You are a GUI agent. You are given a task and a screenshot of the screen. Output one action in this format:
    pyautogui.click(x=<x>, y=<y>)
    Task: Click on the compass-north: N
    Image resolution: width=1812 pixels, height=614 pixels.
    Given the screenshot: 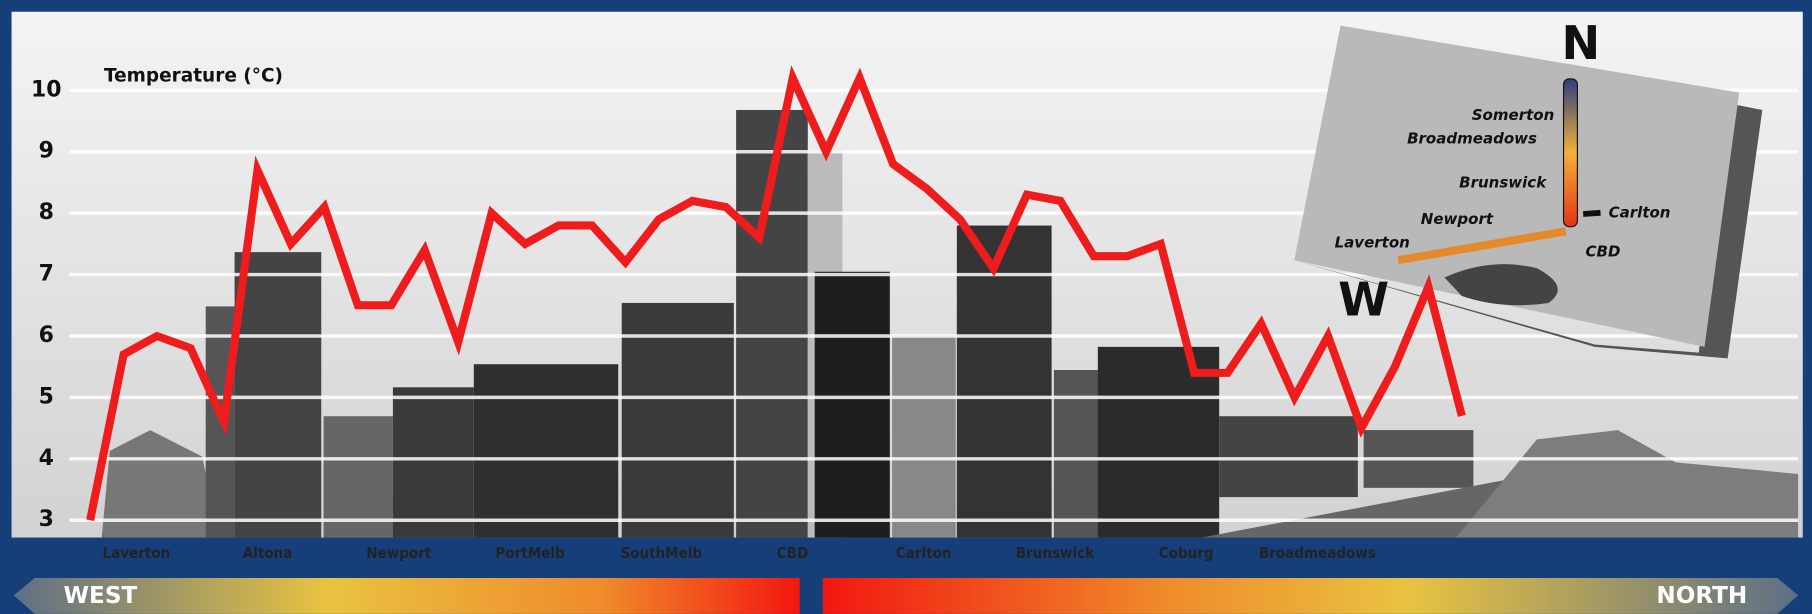 What is the action you would take?
    pyautogui.click(x=1581, y=43)
    